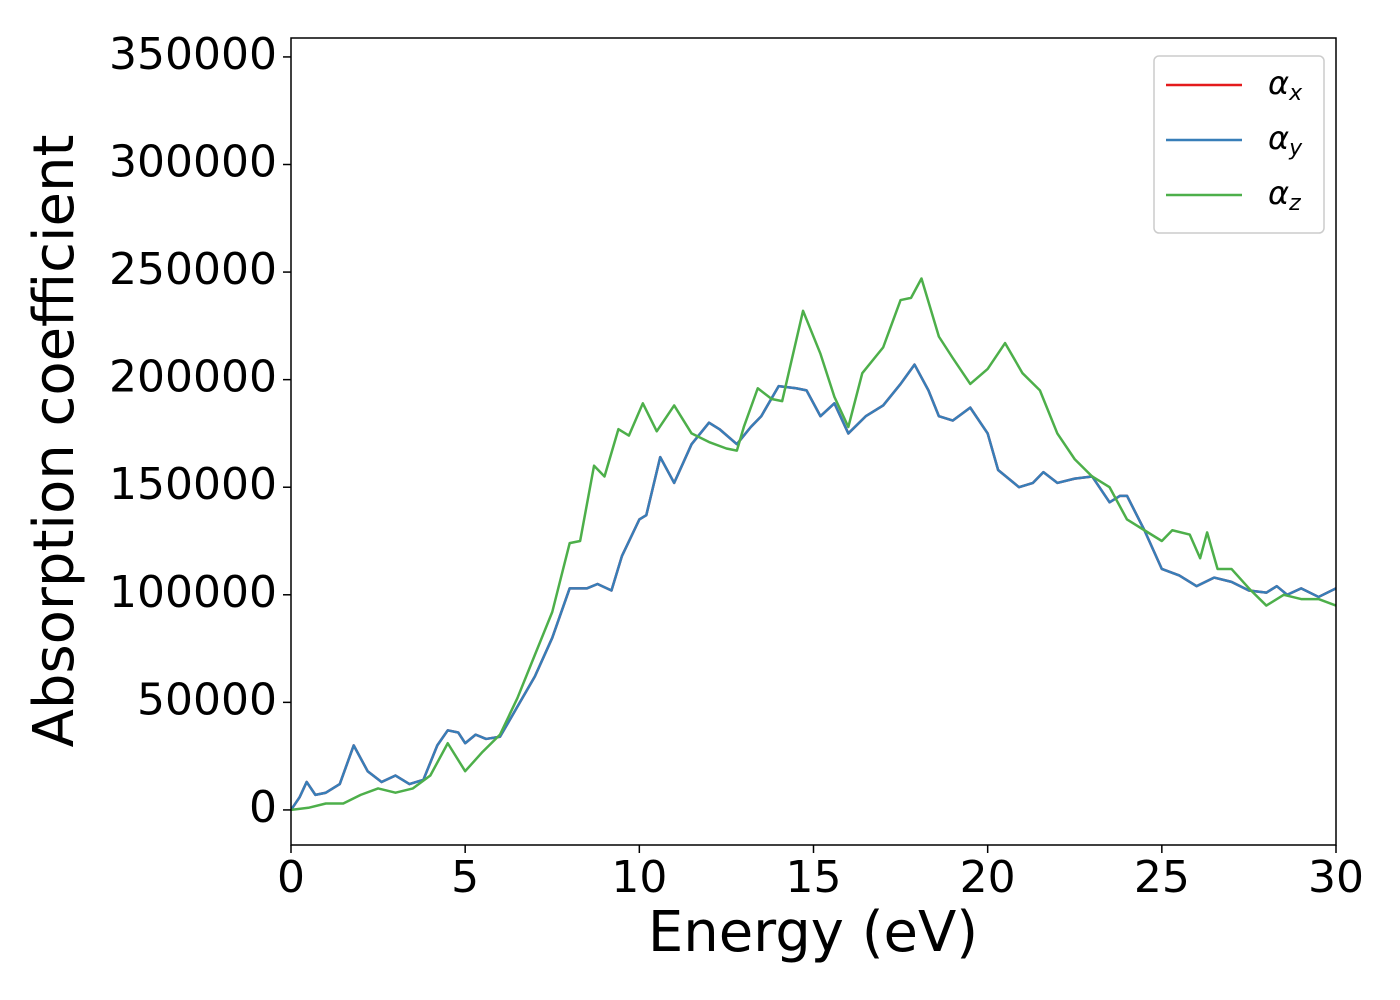  What do you see at coordinates (1284, 195) in the screenshot?
I see `legend-label: αz` at bounding box center [1284, 195].